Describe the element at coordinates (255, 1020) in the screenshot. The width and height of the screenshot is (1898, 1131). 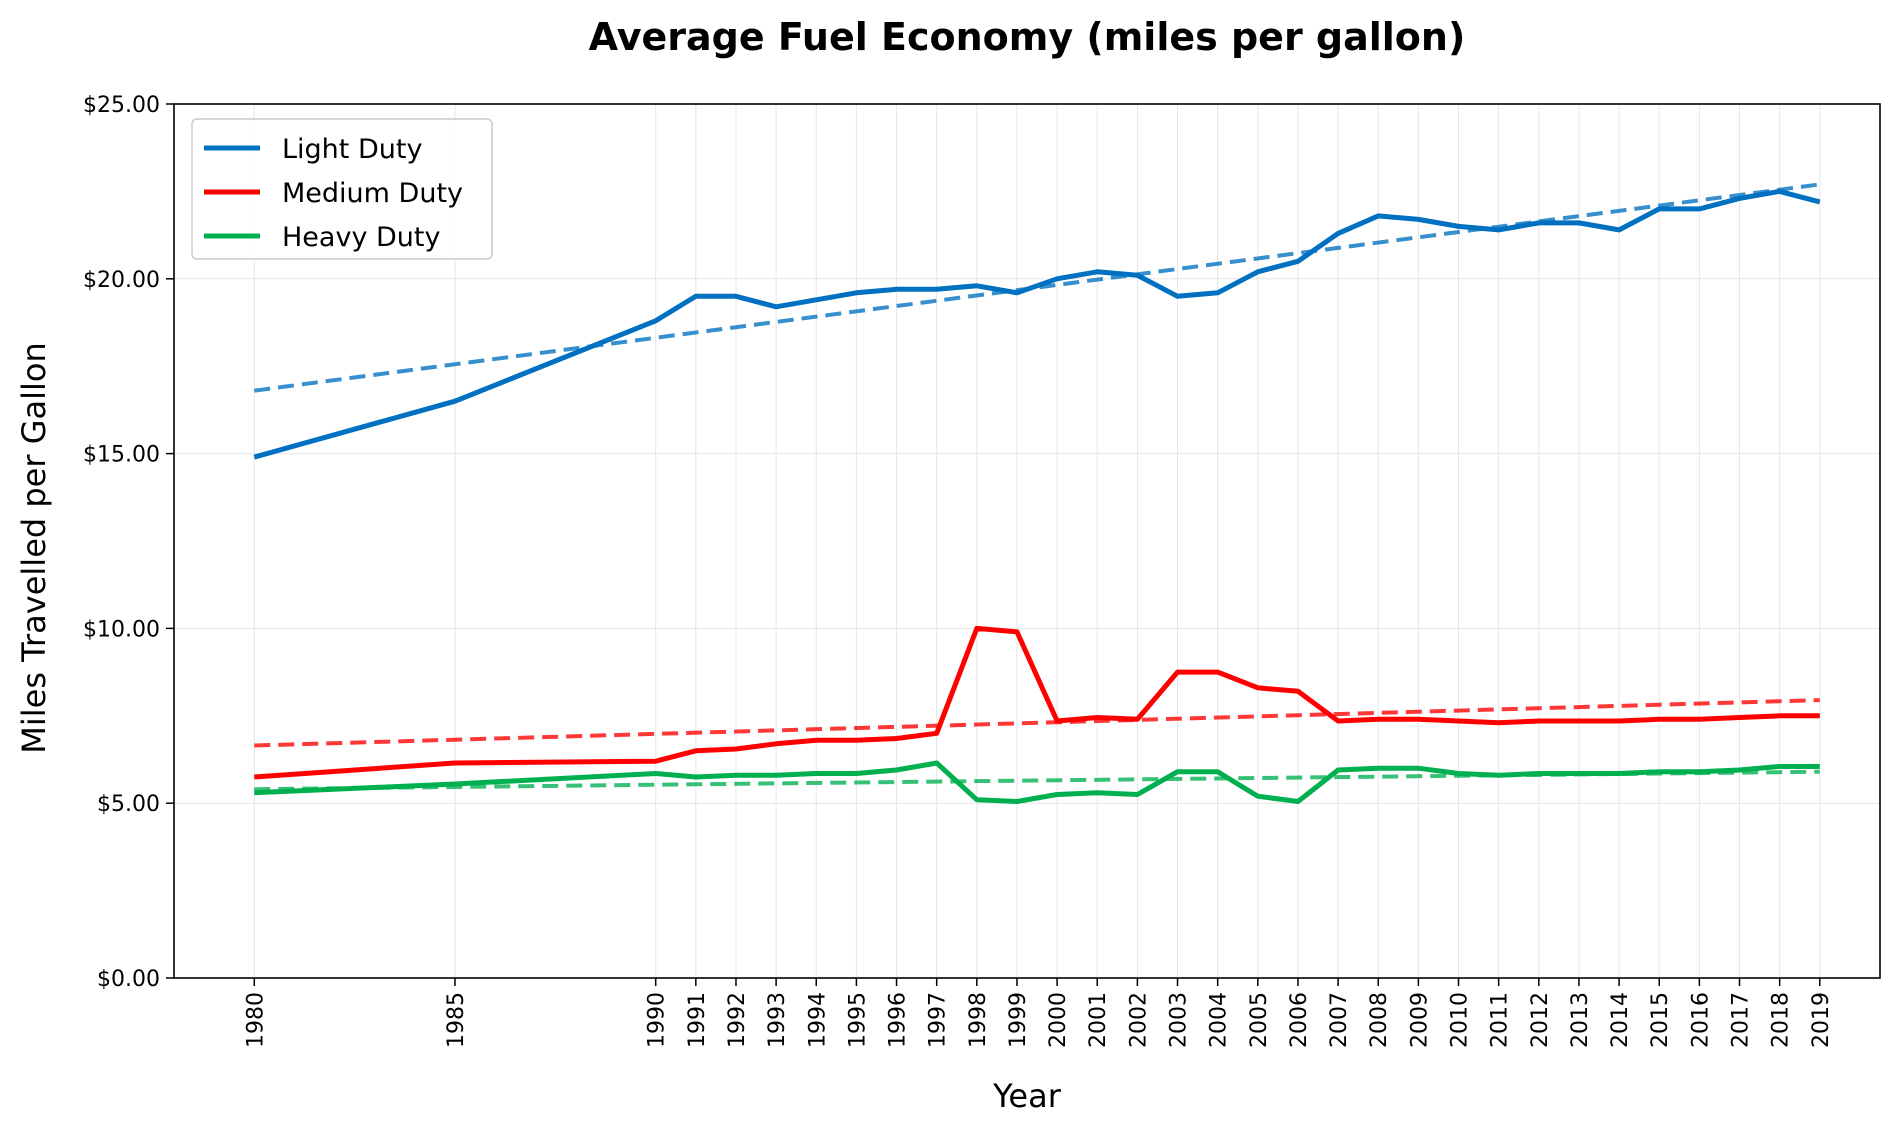
I see `x-tick-label: 1980` at that location.